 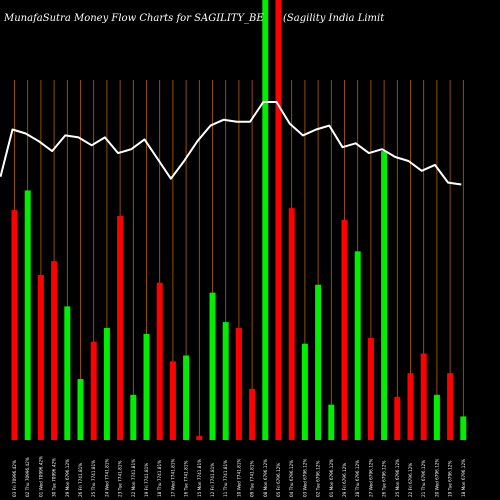 I want to click on x-tick-label: 21 Thu 6796.12%, so click(x=423, y=478).